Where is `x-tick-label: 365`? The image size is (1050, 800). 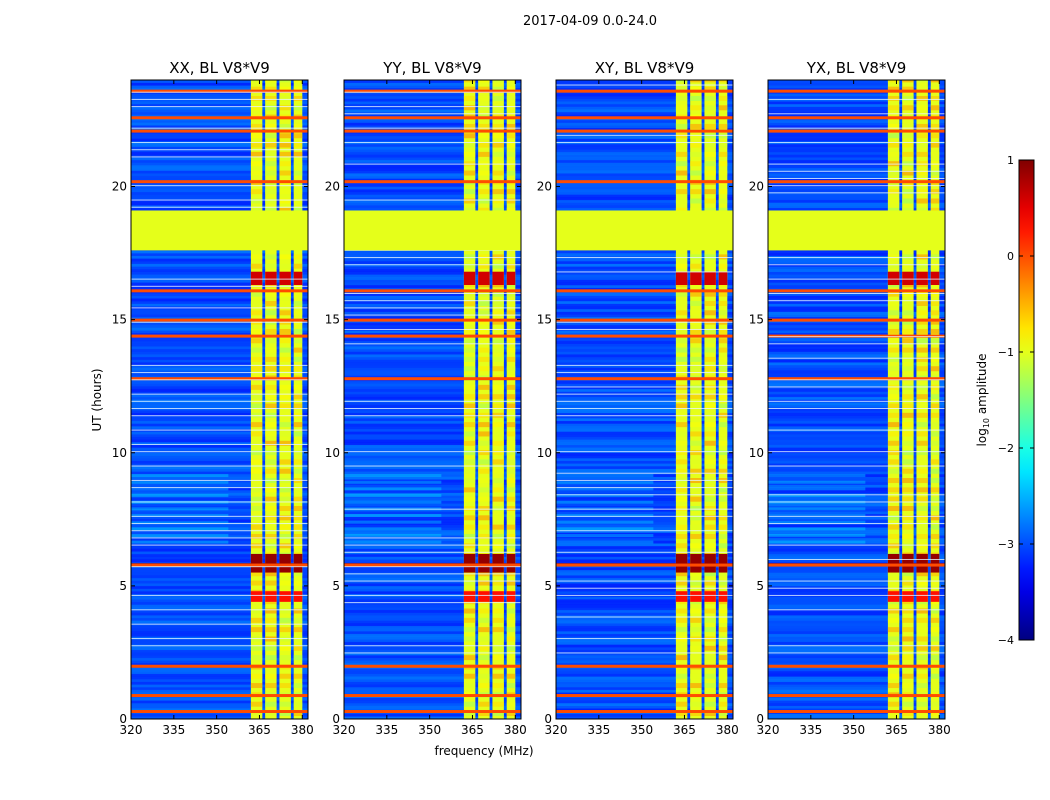
x-tick-label: 365 is located at coordinates (259, 730).